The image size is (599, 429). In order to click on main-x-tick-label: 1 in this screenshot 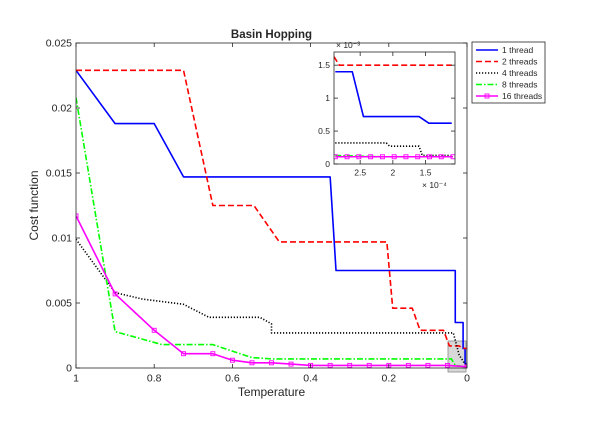, I will do `click(76, 379)`.